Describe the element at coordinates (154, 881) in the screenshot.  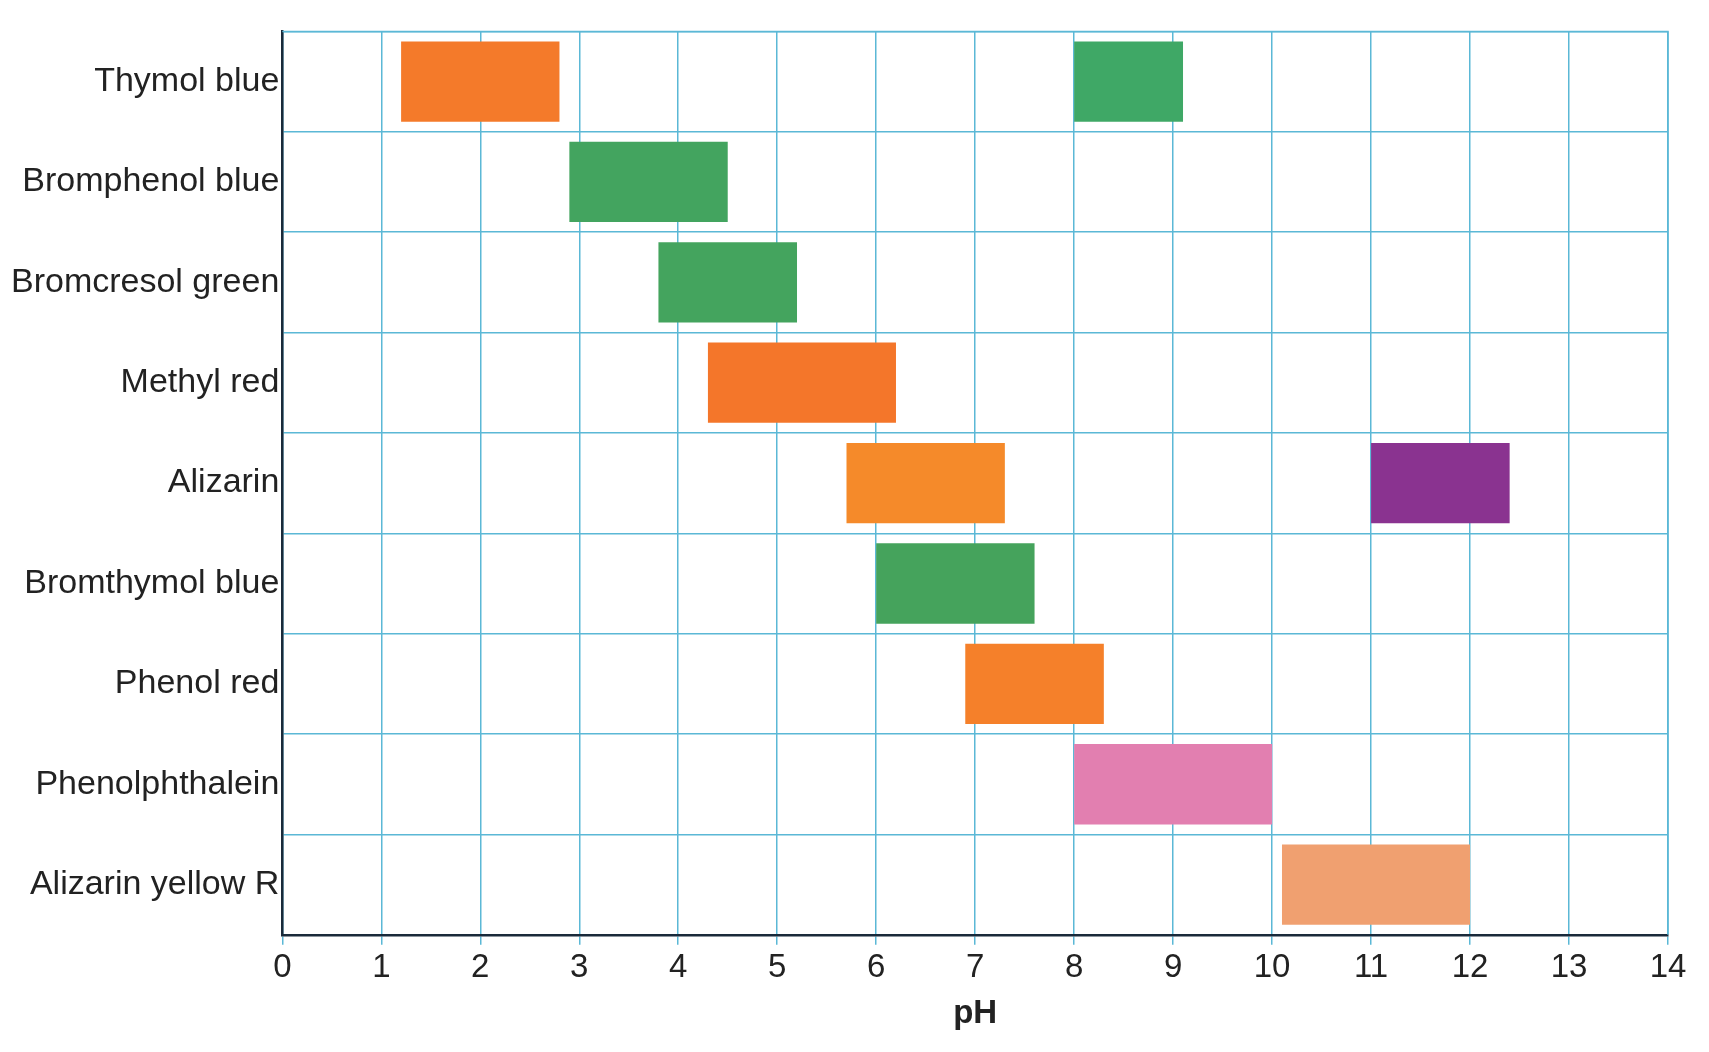
I see `y-tick-label: Alizarin yellow R` at that location.